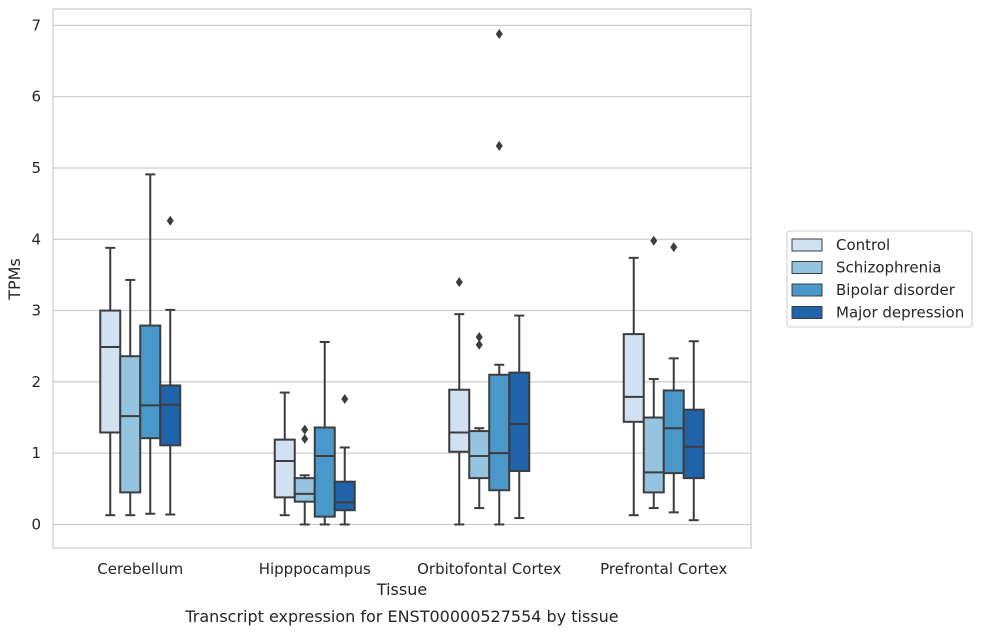 This screenshot has height=634, width=983. I want to click on y-tick-labels: 0 1 2 3 4 5 6 7, so click(36, 274).